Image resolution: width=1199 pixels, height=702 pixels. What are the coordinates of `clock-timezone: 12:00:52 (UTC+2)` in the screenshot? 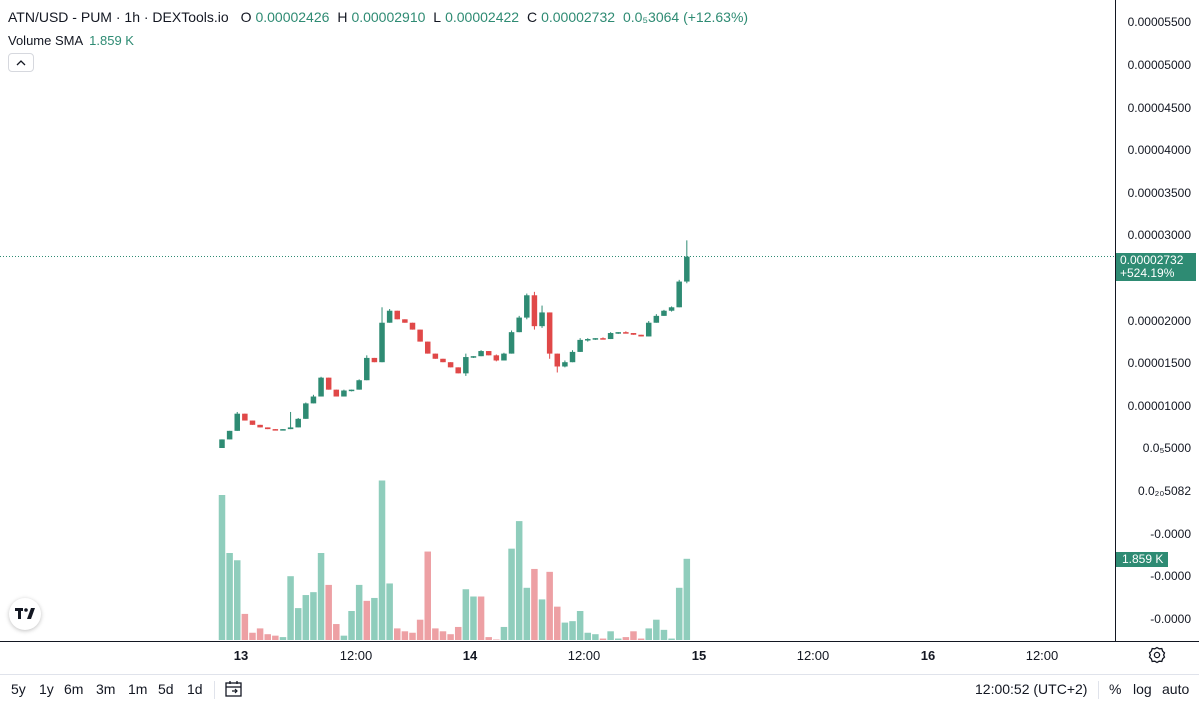 It's located at (1031, 689).